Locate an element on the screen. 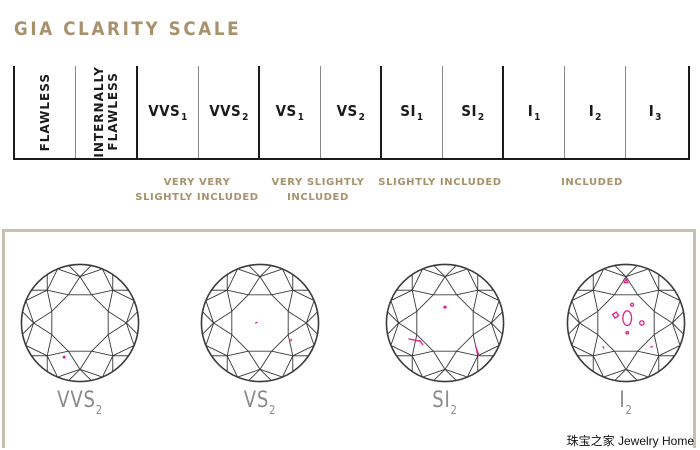 The height and width of the screenshot is (450, 700). scale-cell-label: INTERNALLY FLAWLESS is located at coordinates (106, 112).